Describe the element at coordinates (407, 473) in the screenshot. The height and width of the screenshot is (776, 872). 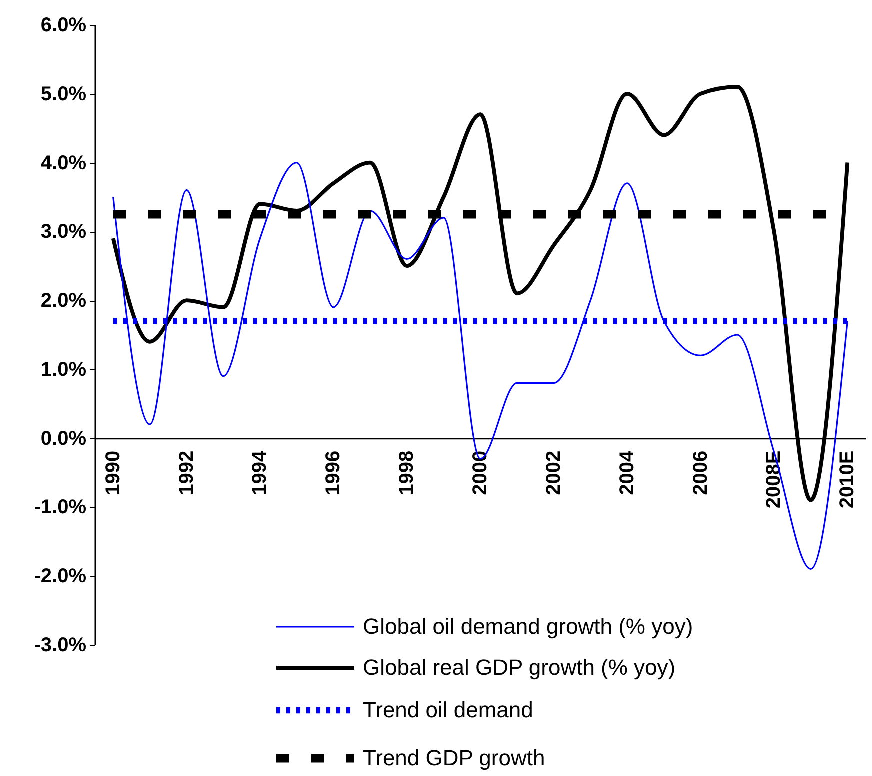
I see `x-tick-label: 1998` at that location.